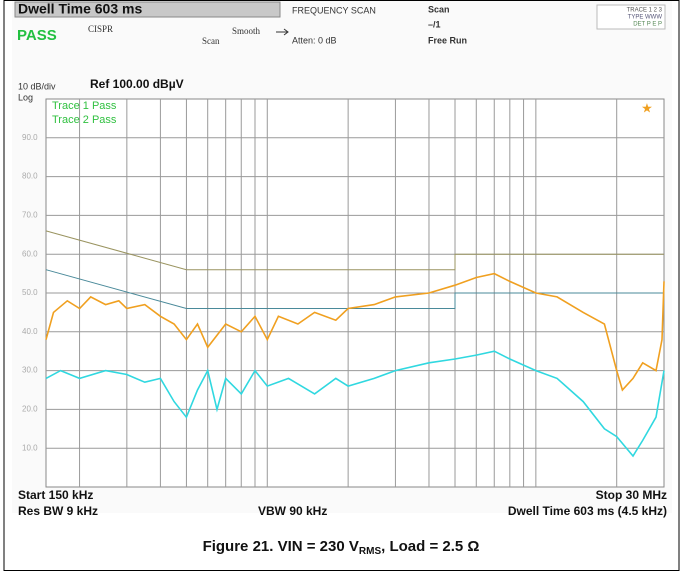  I want to click on y-tick-label: 30.0, so click(30, 370).